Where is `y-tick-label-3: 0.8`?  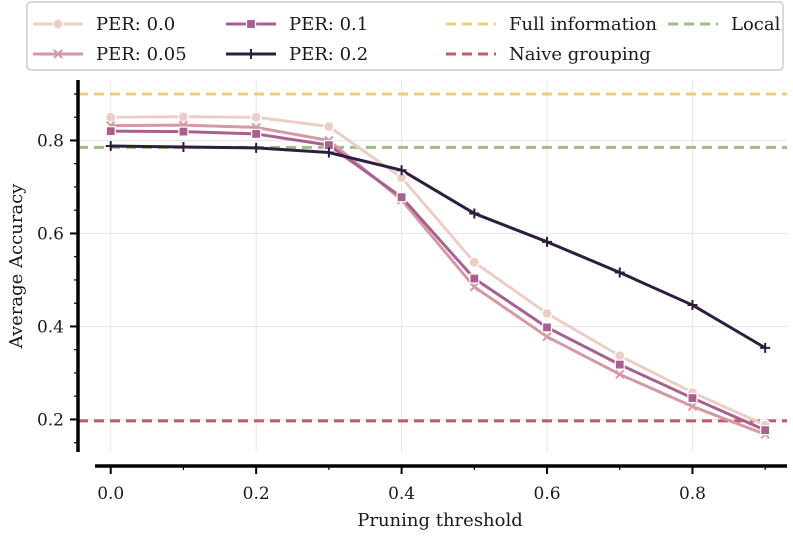
y-tick-label-3: 0.8 is located at coordinates (50, 141).